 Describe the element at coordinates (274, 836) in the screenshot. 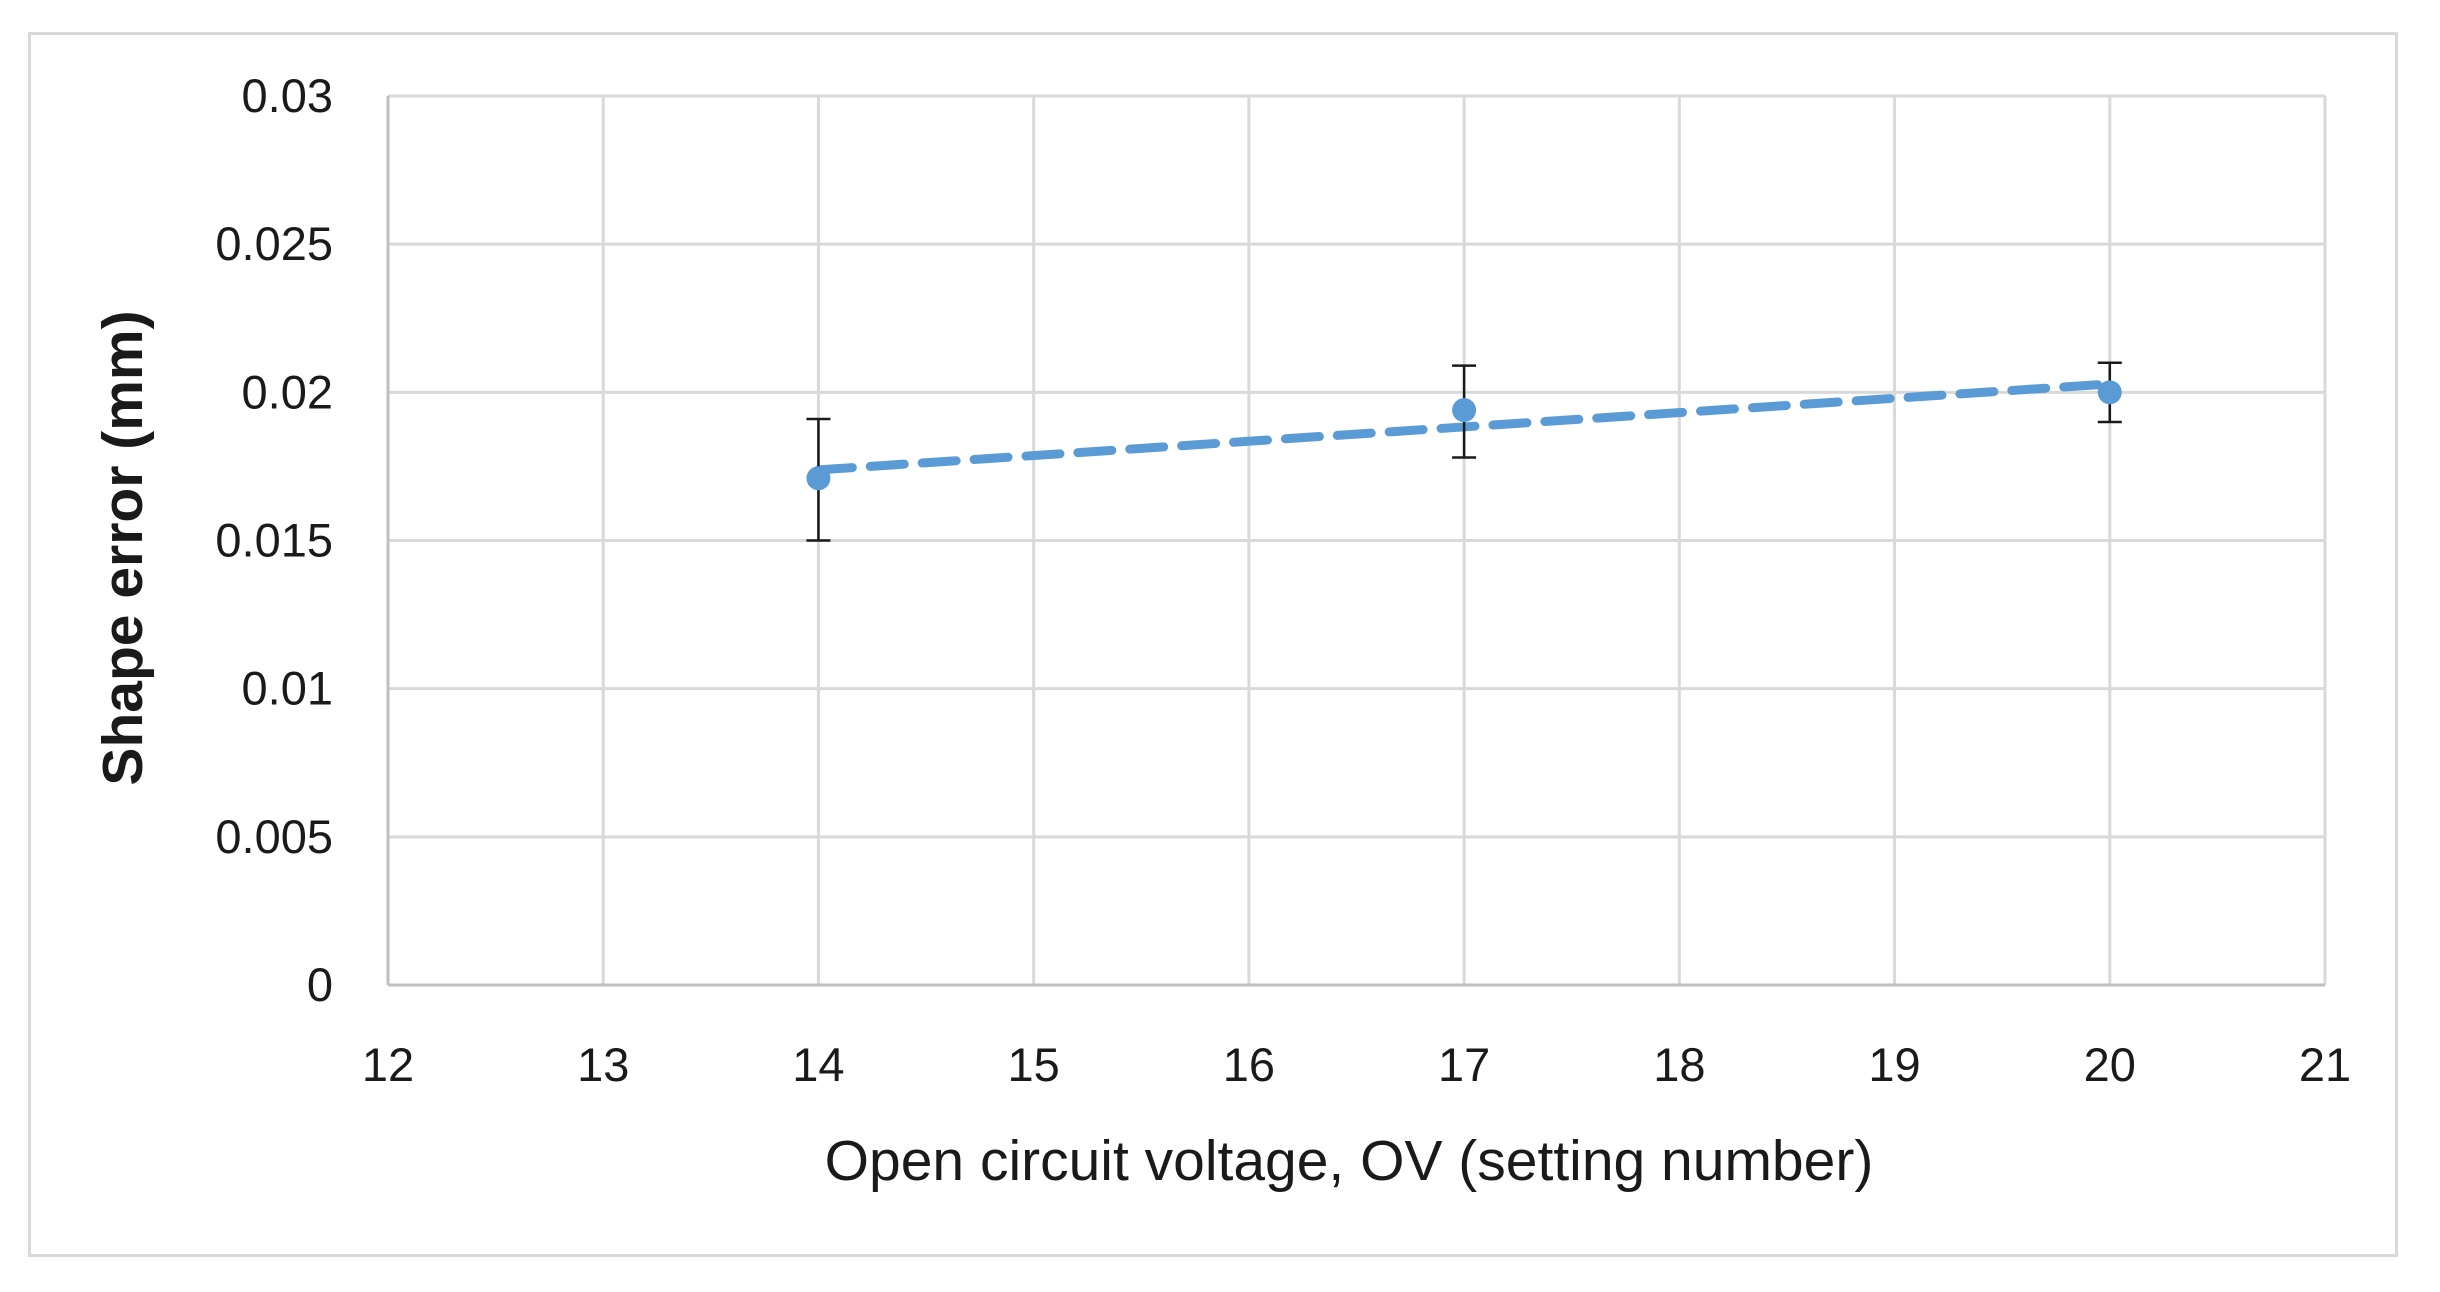

I see `y-tick-label: 0.005` at that location.